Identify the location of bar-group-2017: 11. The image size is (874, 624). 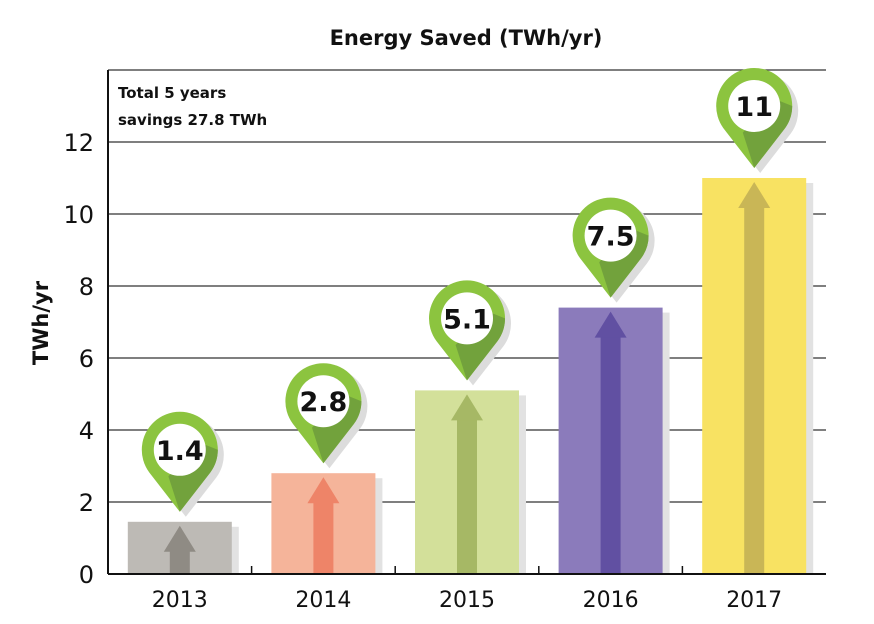
(758, 320).